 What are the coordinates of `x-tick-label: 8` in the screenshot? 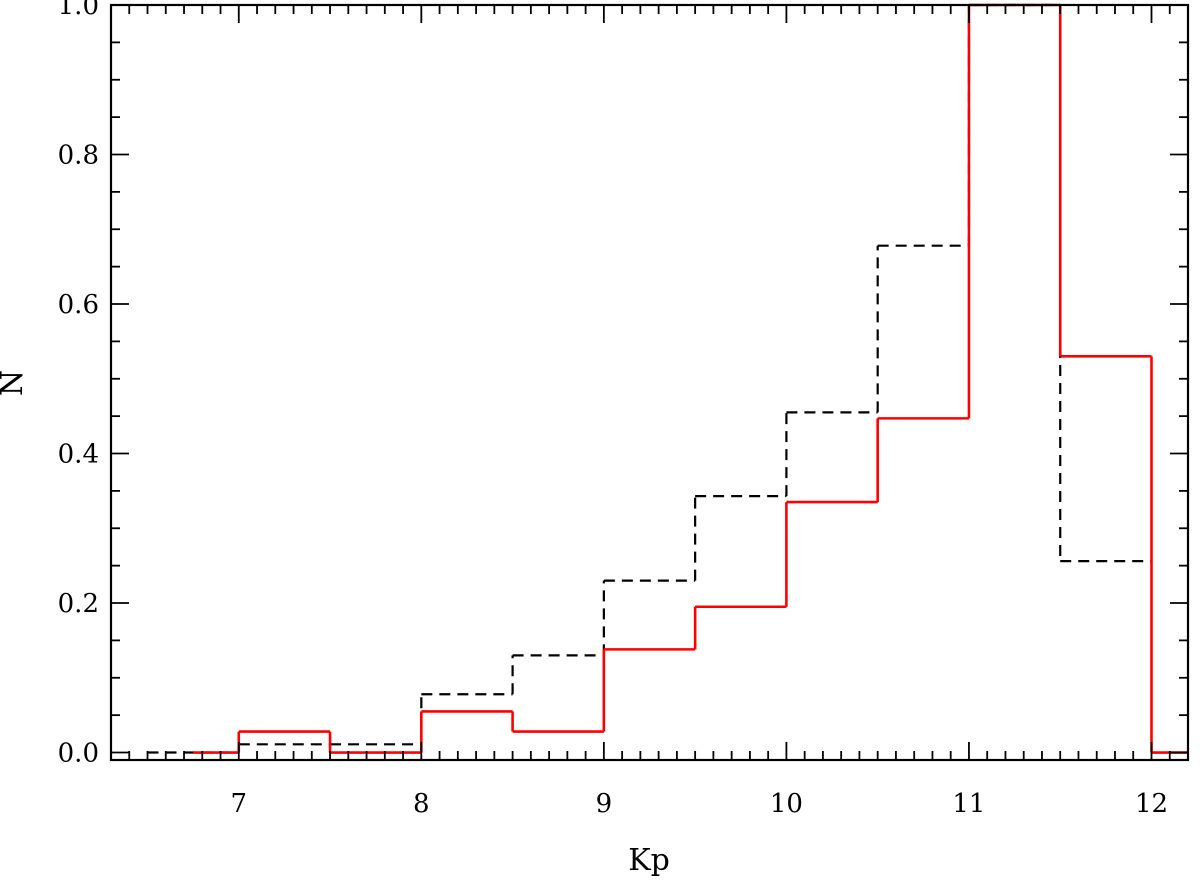 It's located at (421, 804).